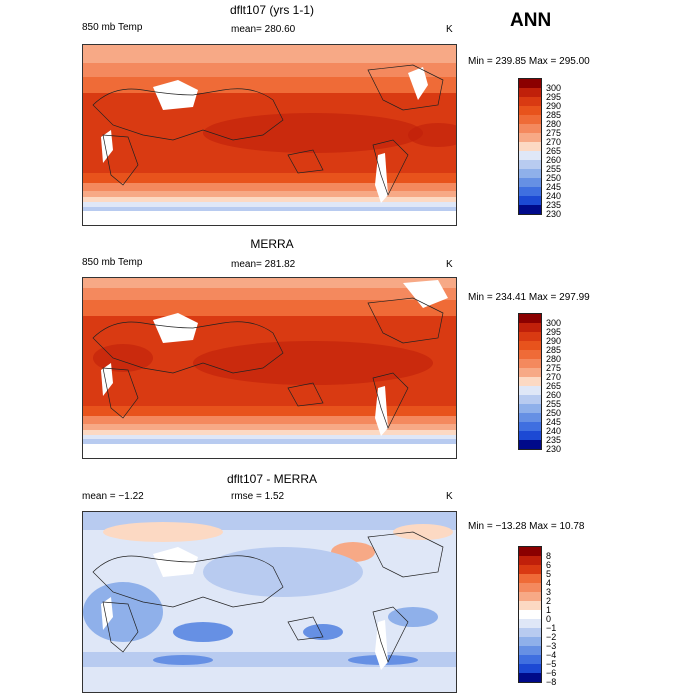  What do you see at coordinates (272, 10) in the screenshot?
I see `panel1-title: dflt107 (yrs 1-1)` at bounding box center [272, 10].